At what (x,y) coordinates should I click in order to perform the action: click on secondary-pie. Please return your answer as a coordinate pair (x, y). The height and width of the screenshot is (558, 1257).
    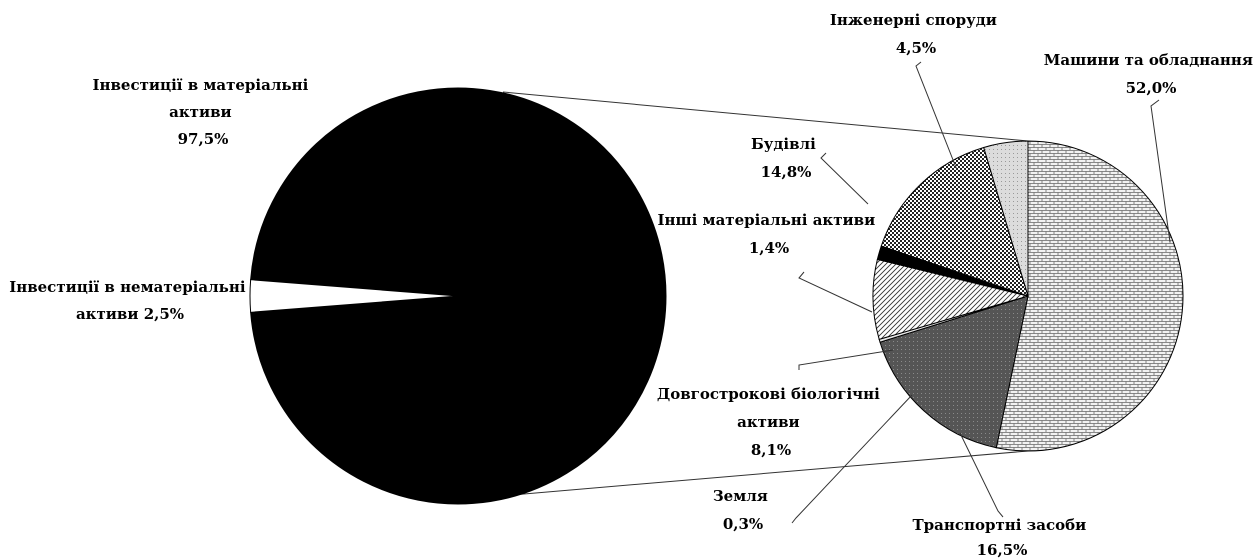
    Looking at the image, I should click on (1028, 296).